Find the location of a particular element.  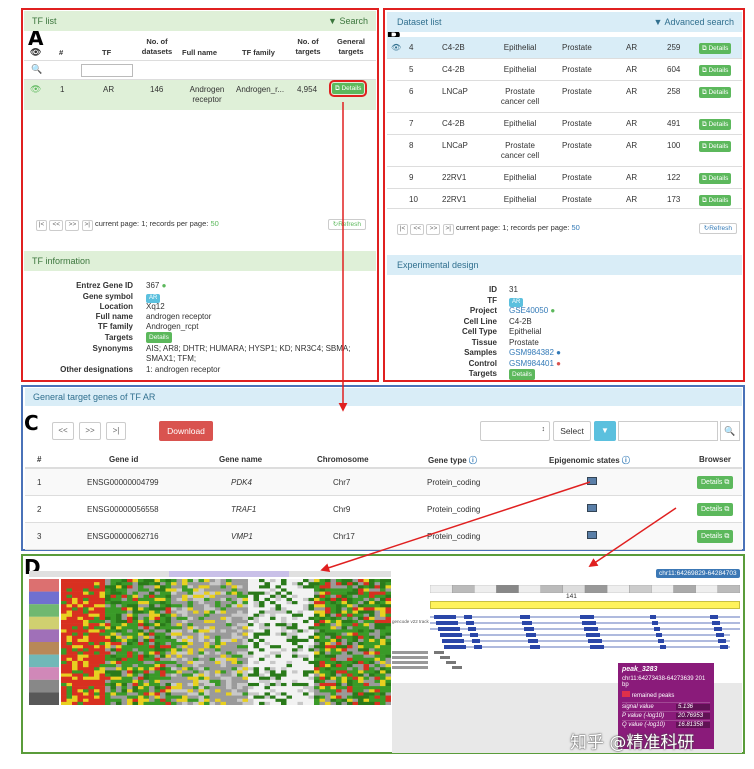

exp-link: GSM984382 is located at coordinates (531, 352).